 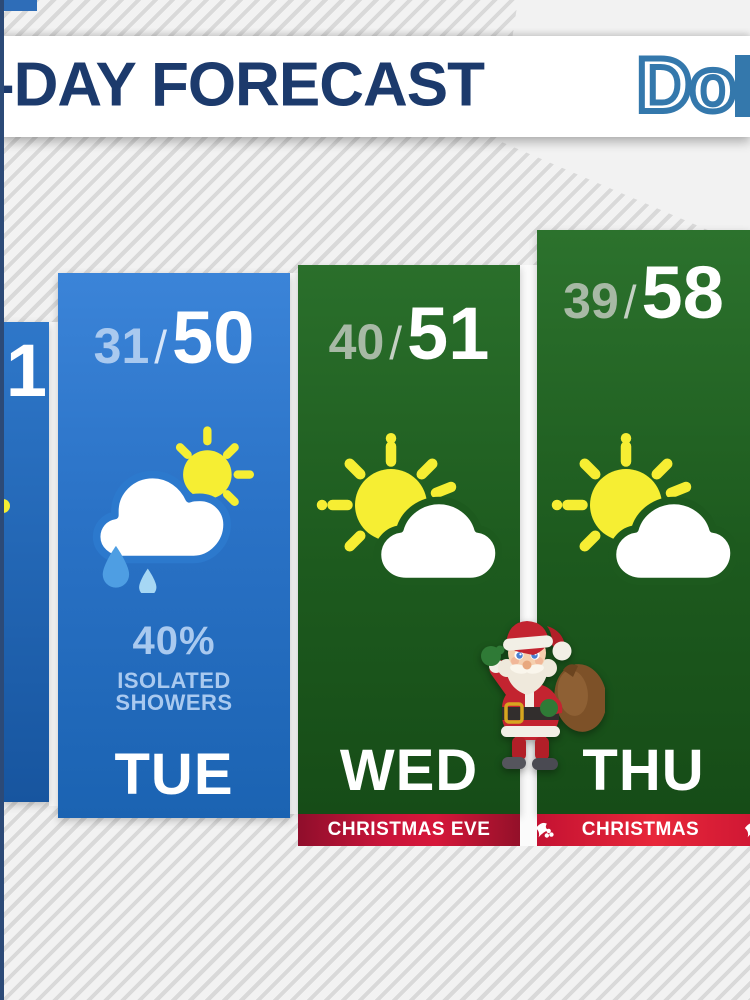 What do you see at coordinates (26, 370) in the screenshot?
I see `high-temp-partial: 1` at bounding box center [26, 370].